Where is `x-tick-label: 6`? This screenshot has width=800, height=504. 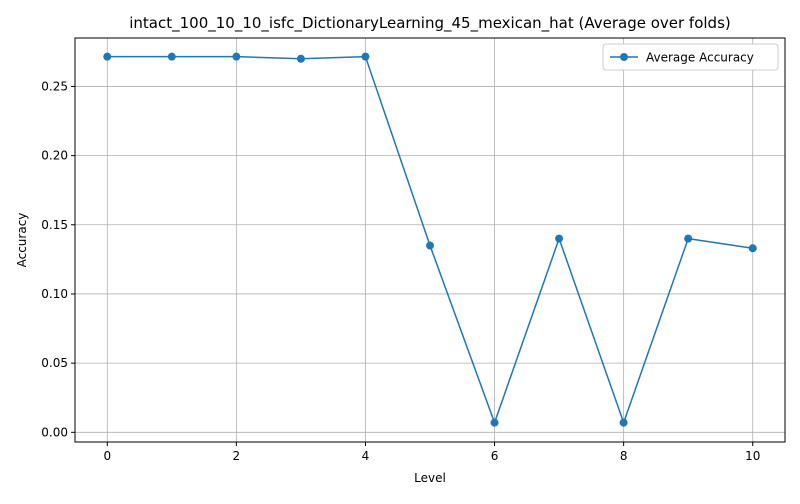 x-tick-label: 6 is located at coordinates (495, 456).